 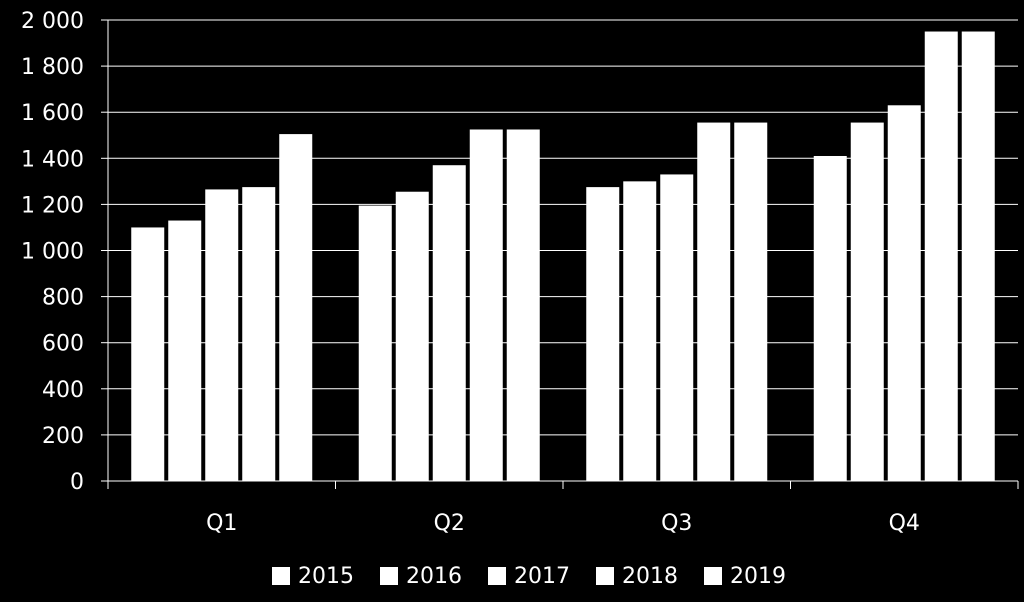 What do you see at coordinates (676, 523) in the screenshot?
I see `x-tick-label: Q3` at bounding box center [676, 523].